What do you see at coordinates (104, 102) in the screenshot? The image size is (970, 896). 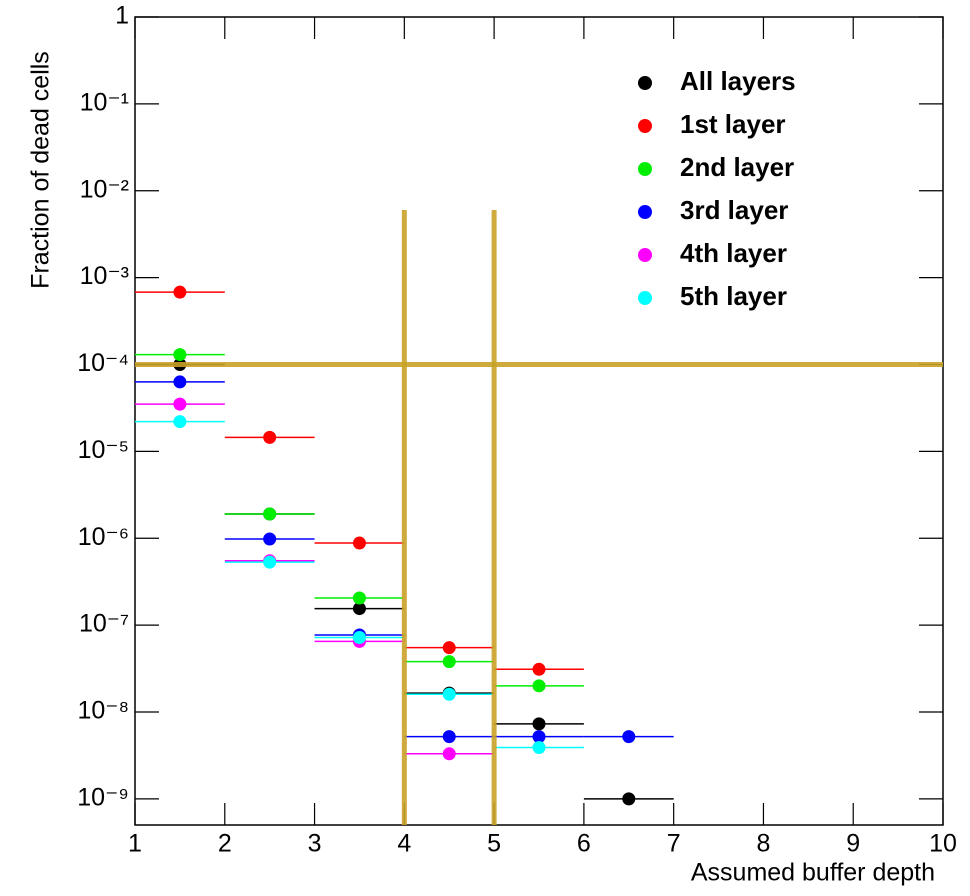 I see `y-tick-label: 10⁻¹` at bounding box center [104, 102].